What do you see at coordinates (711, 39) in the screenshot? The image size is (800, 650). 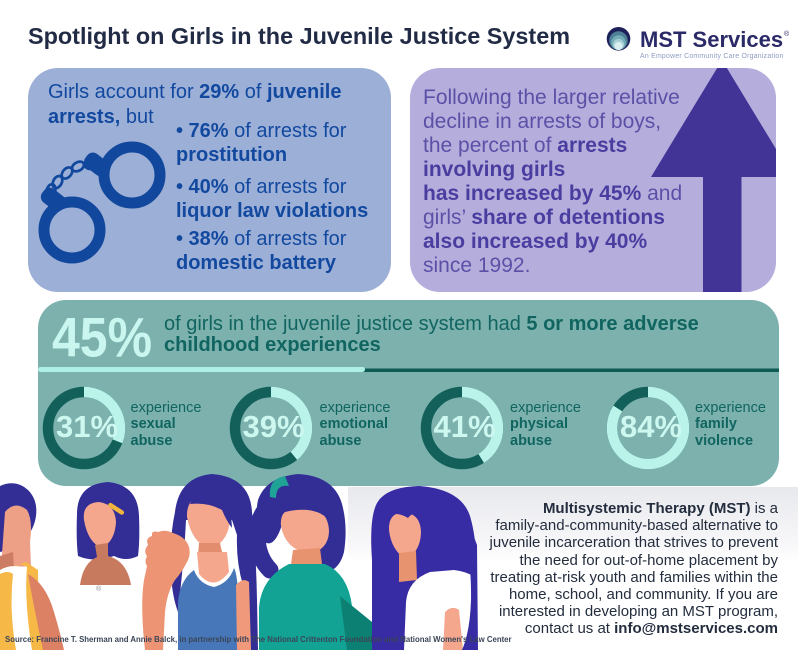 I see `svg-text: MST Services` at bounding box center [711, 39].